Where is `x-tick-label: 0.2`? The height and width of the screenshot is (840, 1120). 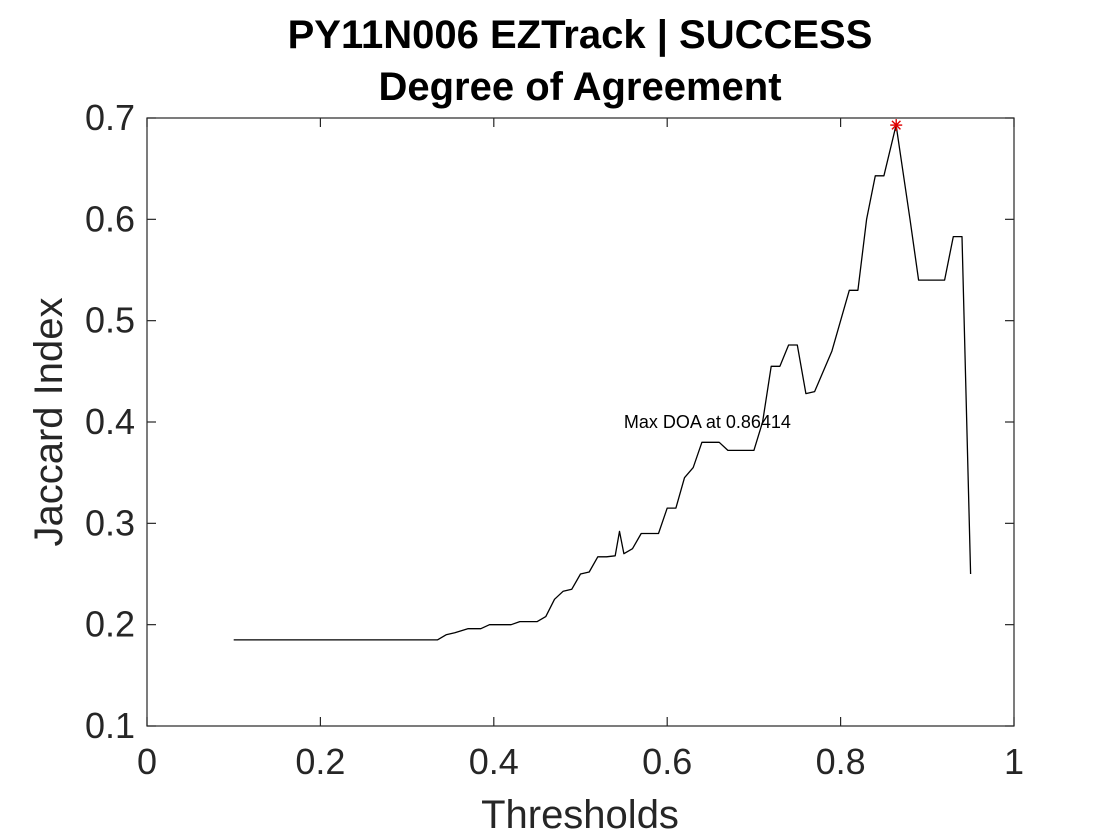
x-tick-label: 0.2 is located at coordinates (320, 761).